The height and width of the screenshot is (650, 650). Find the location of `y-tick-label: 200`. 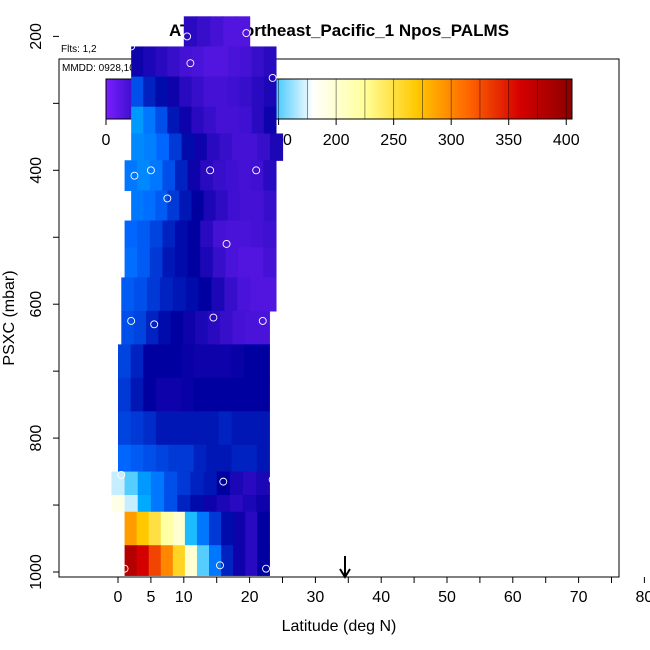

y-tick-label: 200 is located at coordinates (36, 36).